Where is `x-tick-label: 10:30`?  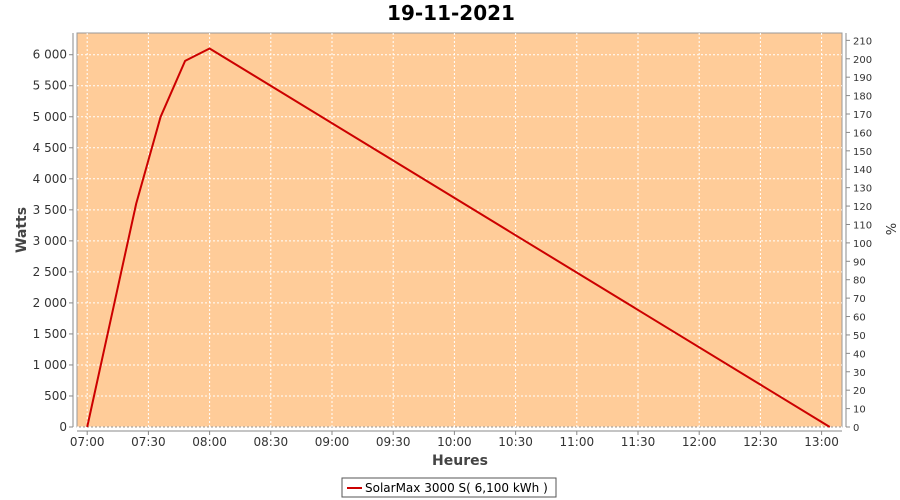
x-tick-label: 10:30 is located at coordinates (515, 442).